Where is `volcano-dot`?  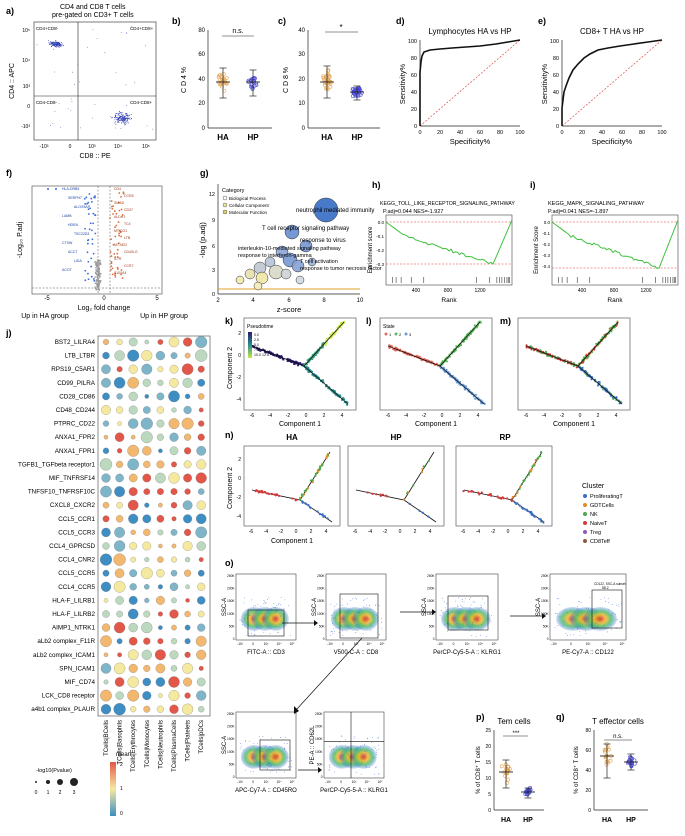
volcano-dot is located at coordinates (97, 287).